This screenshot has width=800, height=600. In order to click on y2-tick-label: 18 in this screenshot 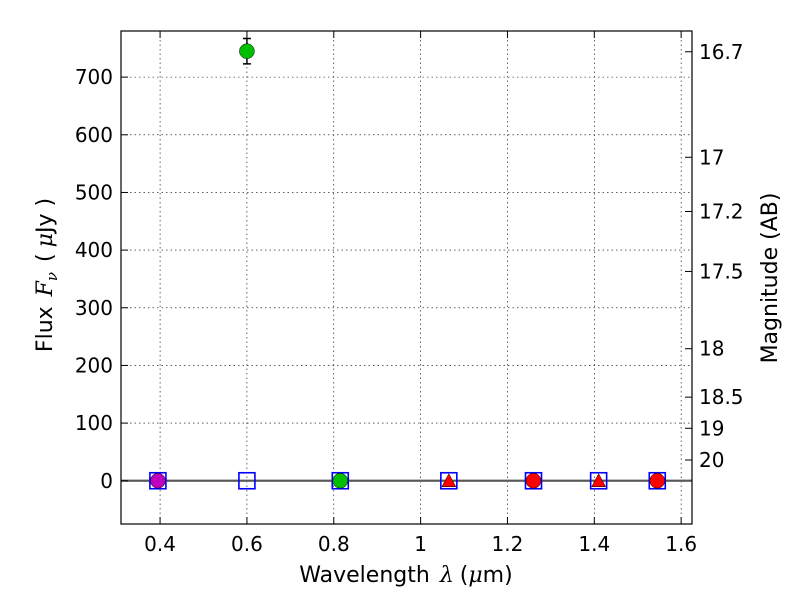, I will do `click(711, 349)`.